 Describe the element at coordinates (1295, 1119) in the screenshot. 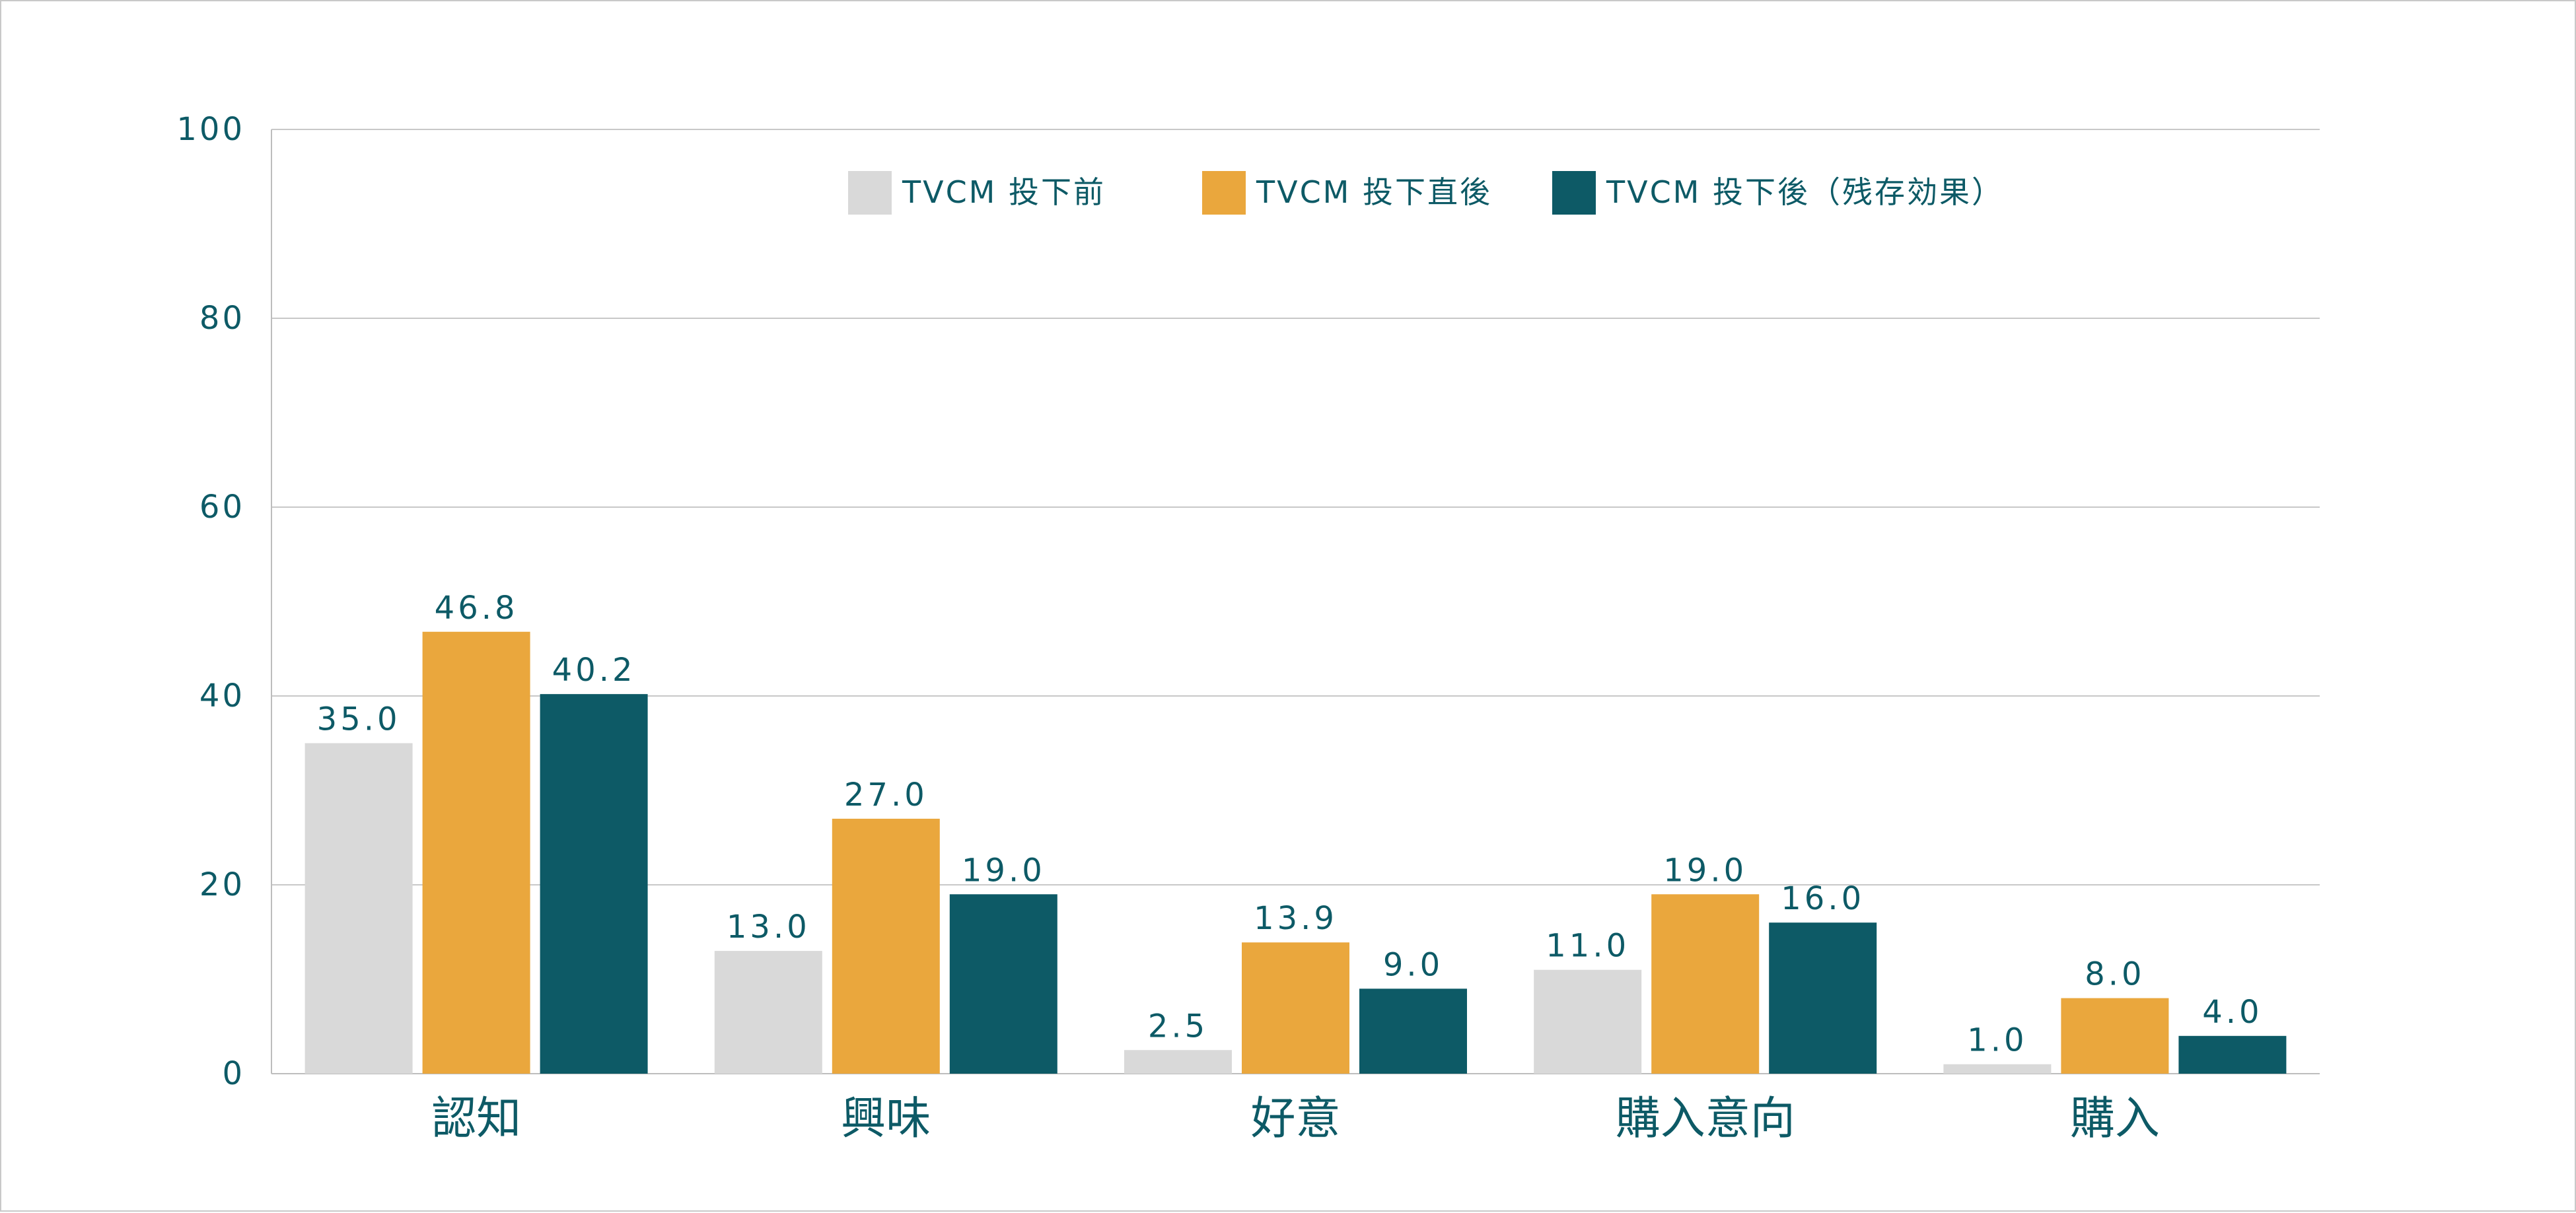

I see `x-category-label: 好意` at that location.